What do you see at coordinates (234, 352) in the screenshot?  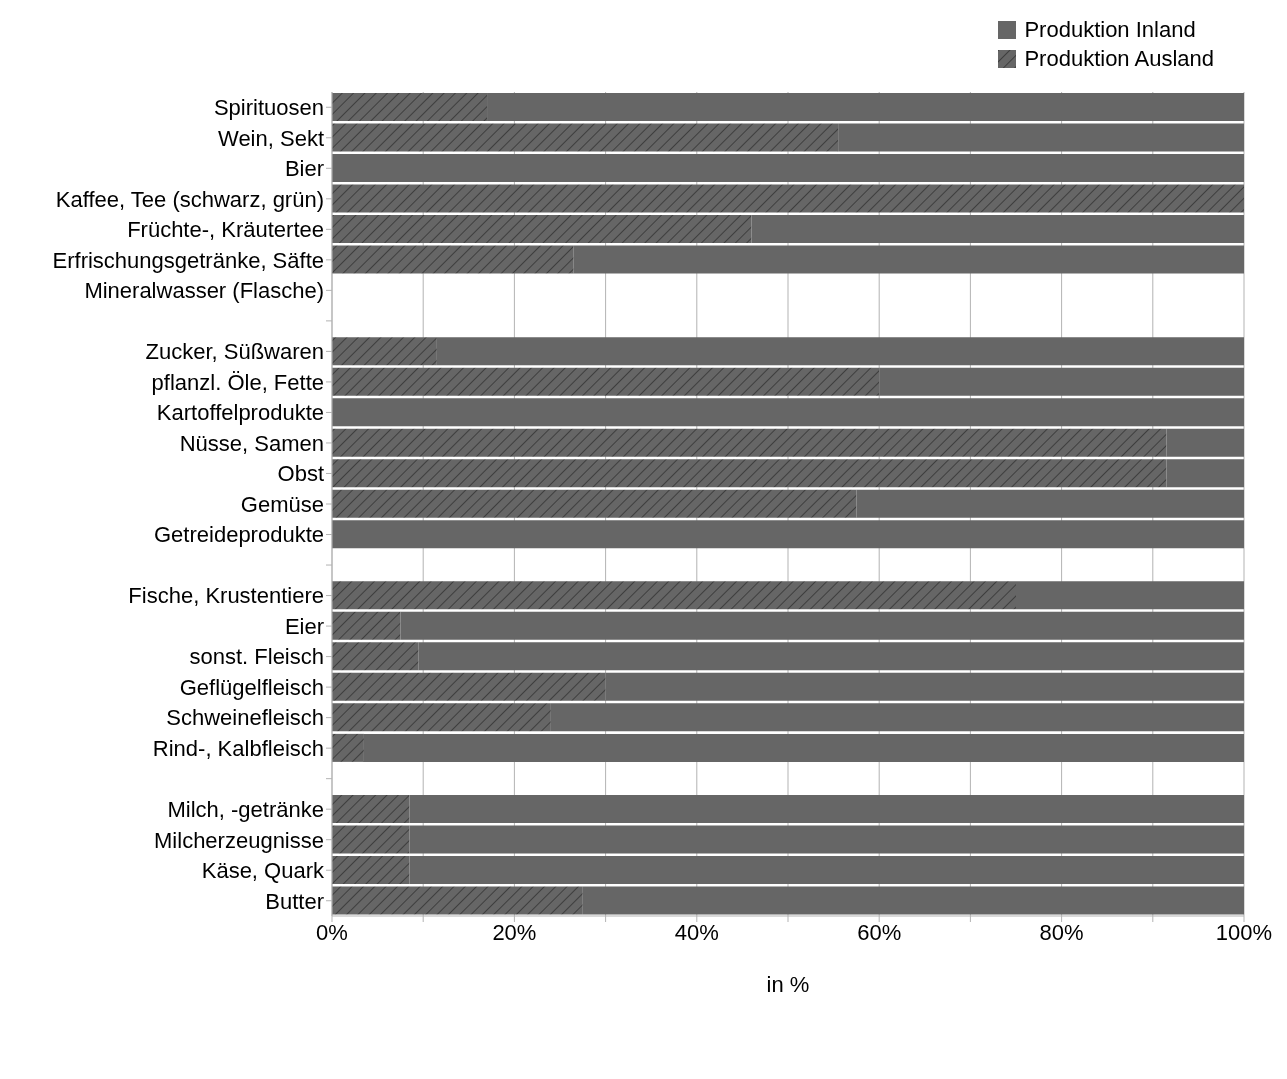 I see `y-tick-label: Zucker, Süßwaren` at bounding box center [234, 352].